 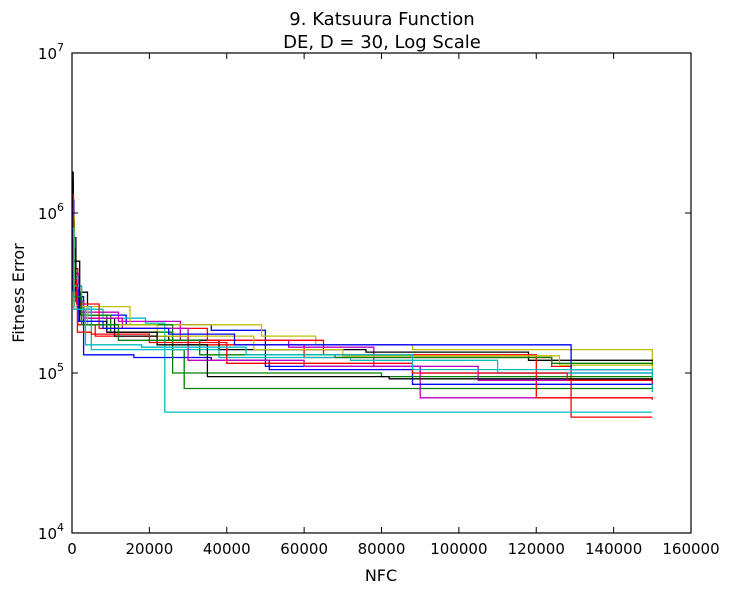 What do you see at coordinates (304, 549) in the screenshot?
I see `x-tick-label: 60000` at bounding box center [304, 549].